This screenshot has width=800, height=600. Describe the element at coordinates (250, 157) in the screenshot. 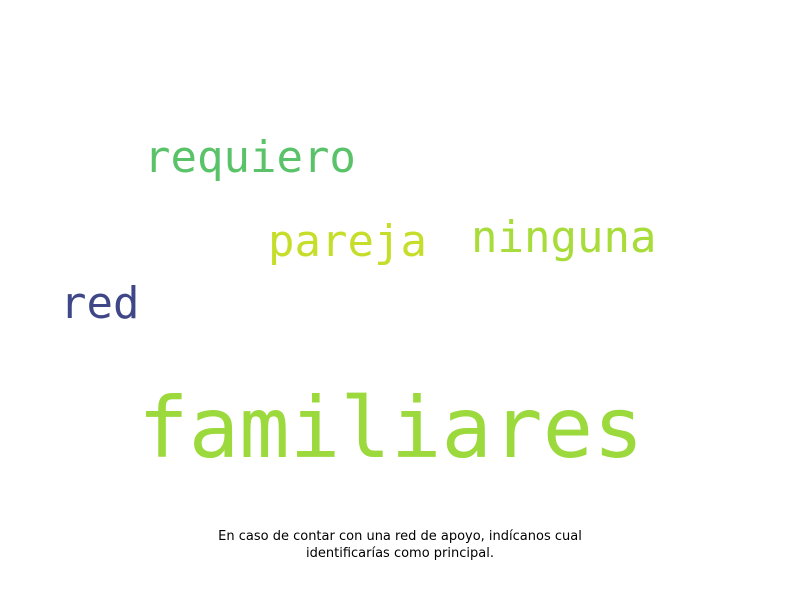

I see `word-requiero: requiero` at that location.